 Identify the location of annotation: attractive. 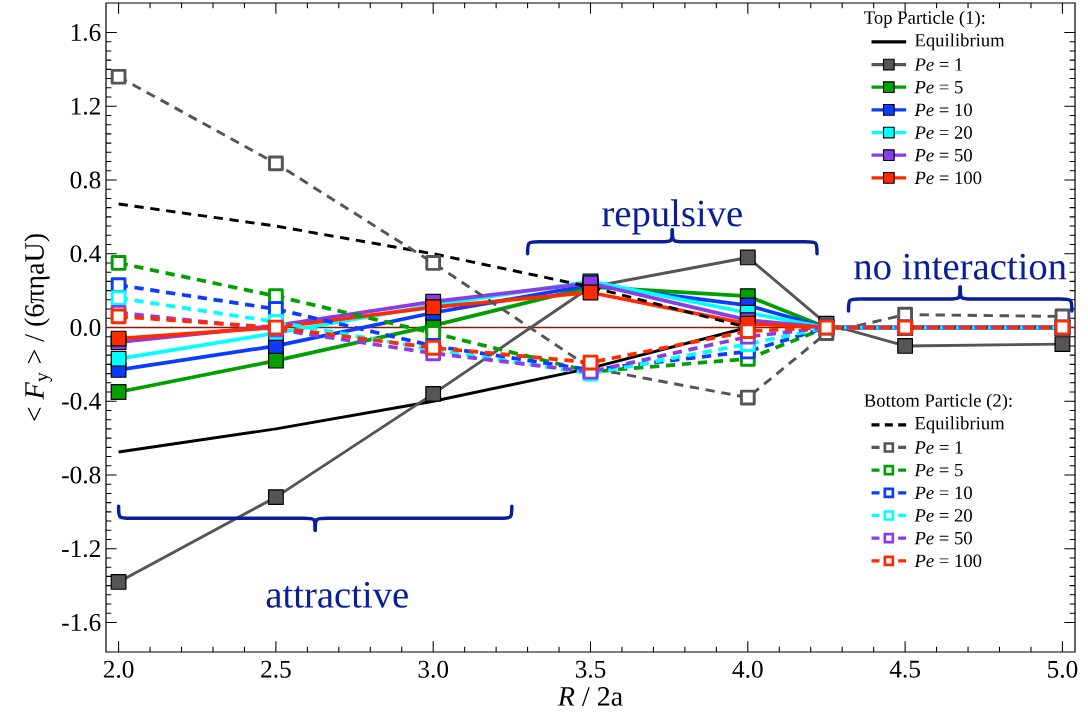
(337, 594).